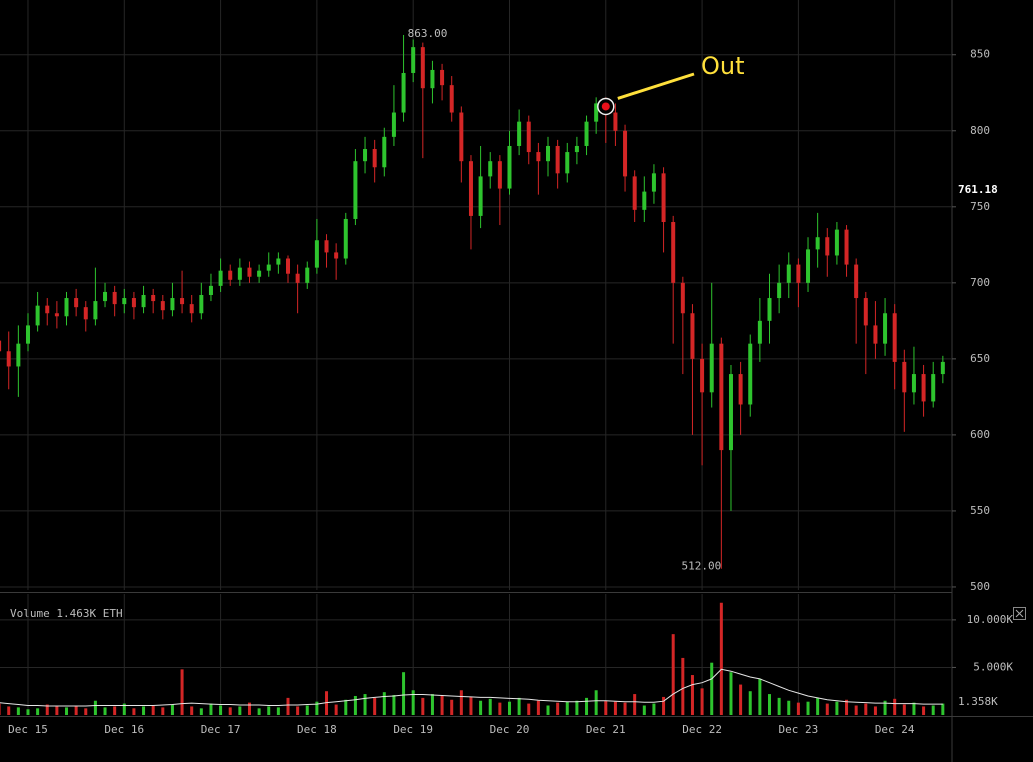 The width and height of the screenshot is (1033, 762). Describe the element at coordinates (978, 189) in the screenshot. I see `last-price-label: 761.18` at that location.